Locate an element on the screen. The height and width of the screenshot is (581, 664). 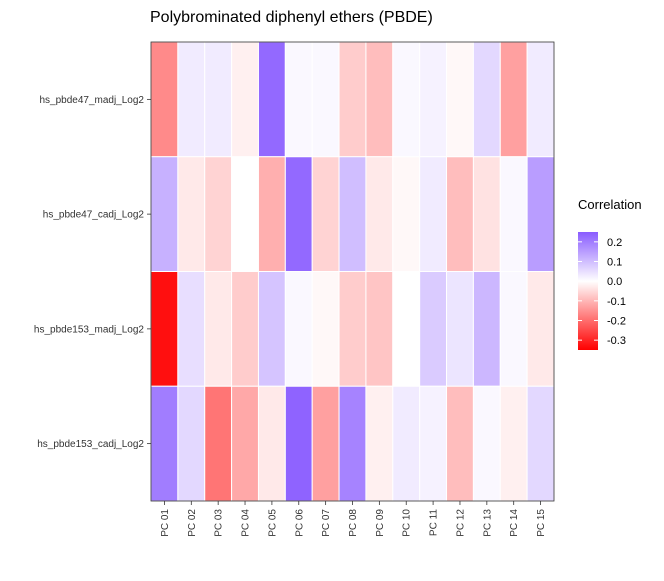
legend-ticks: 0.2 0.1 0.0 -0.1 -0.2 -0.3 is located at coordinates (602, 292).